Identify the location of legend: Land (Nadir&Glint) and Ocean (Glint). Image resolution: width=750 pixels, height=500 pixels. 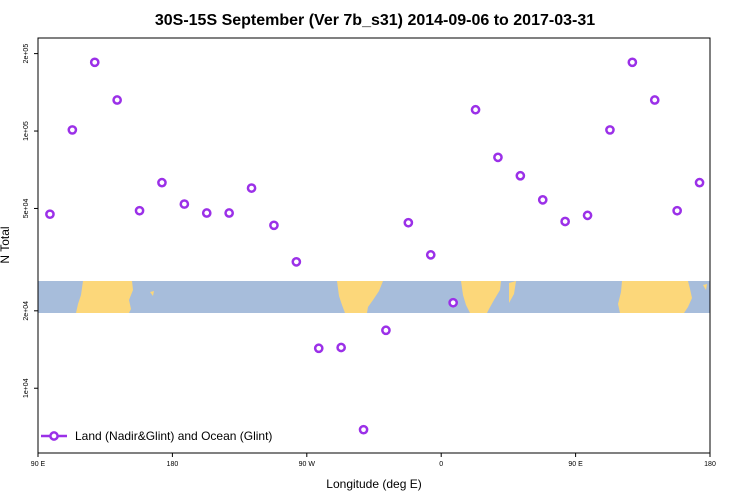
(156, 436).